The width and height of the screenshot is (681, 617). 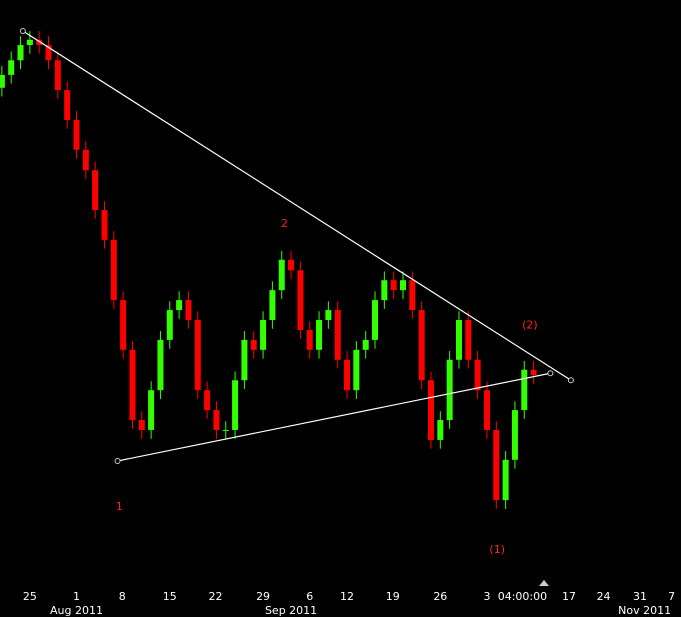 What do you see at coordinates (644, 610) in the screenshot?
I see `x-month-label: Nov 2011` at bounding box center [644, 610].